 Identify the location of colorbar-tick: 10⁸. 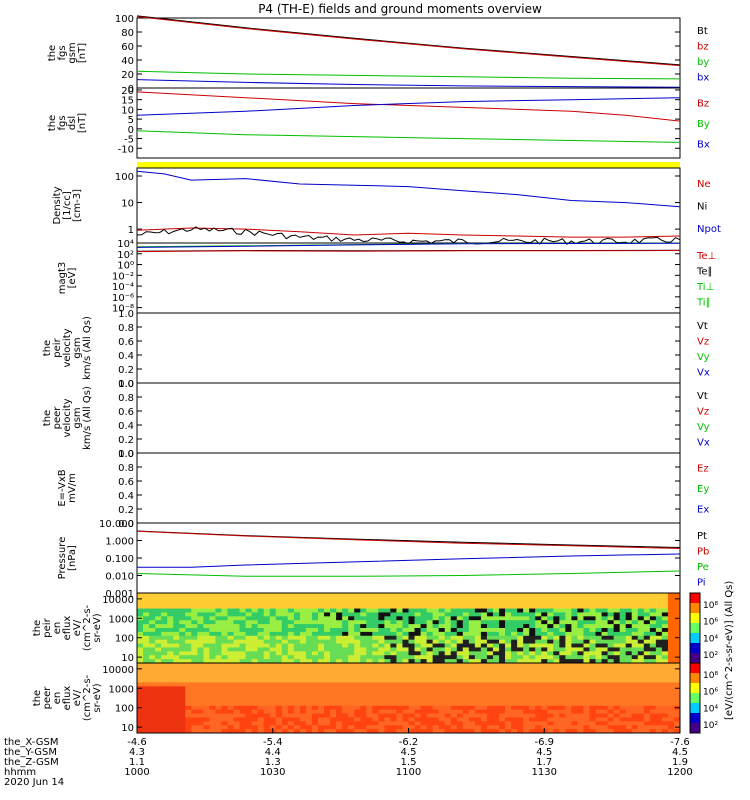
(710, 606).